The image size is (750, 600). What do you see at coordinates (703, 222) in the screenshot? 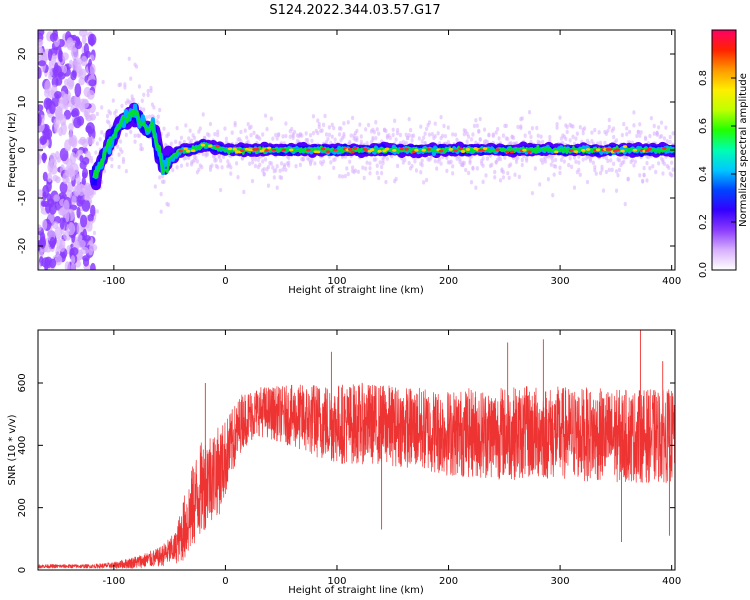
I see `colorbar-tick-label: 0.2` at bounding box center [703, 222].